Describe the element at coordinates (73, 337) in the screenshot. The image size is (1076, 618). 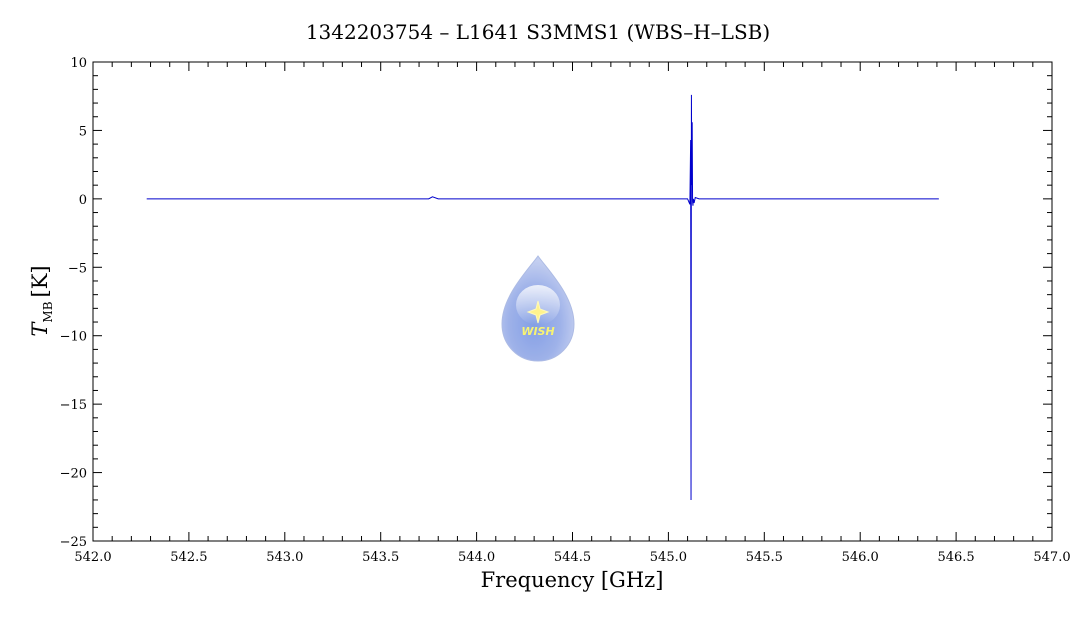
I see `y-tick-label: −10` at that location.